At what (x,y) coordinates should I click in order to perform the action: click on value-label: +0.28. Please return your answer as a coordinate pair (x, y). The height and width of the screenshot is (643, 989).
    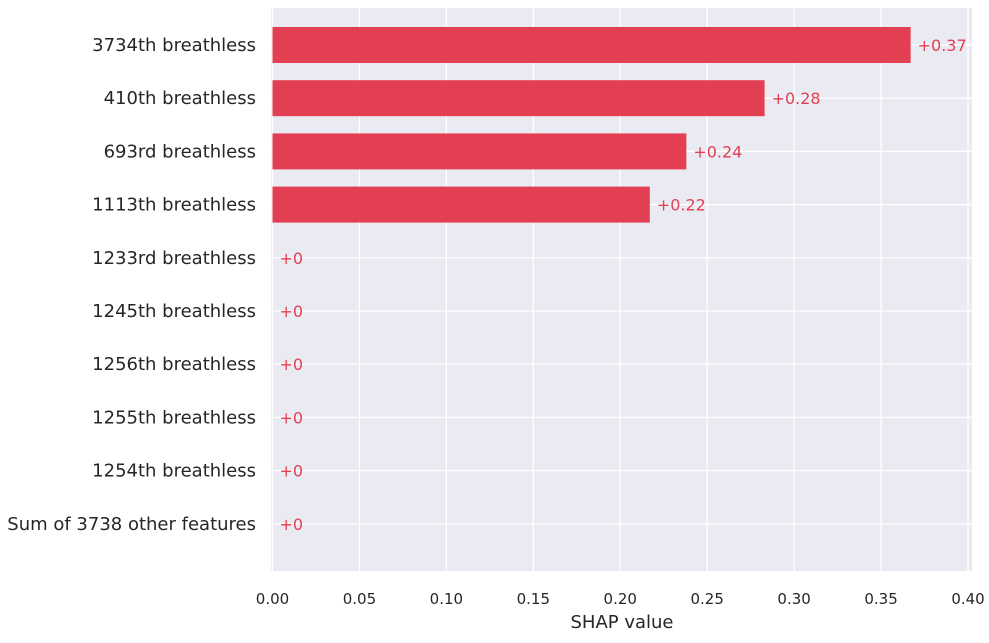
    Looking at the image, I should click on (796, 98).